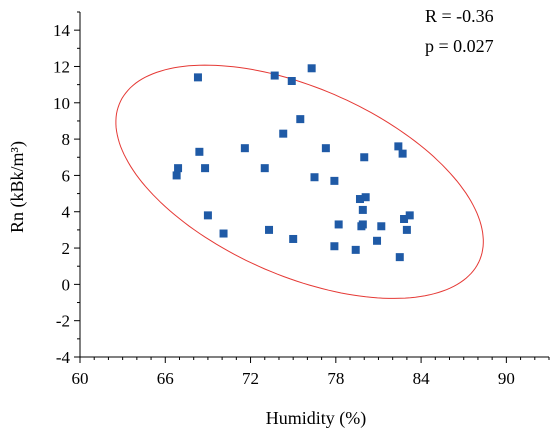  I want to click on y-tick-label: 4, so click(66, 212).